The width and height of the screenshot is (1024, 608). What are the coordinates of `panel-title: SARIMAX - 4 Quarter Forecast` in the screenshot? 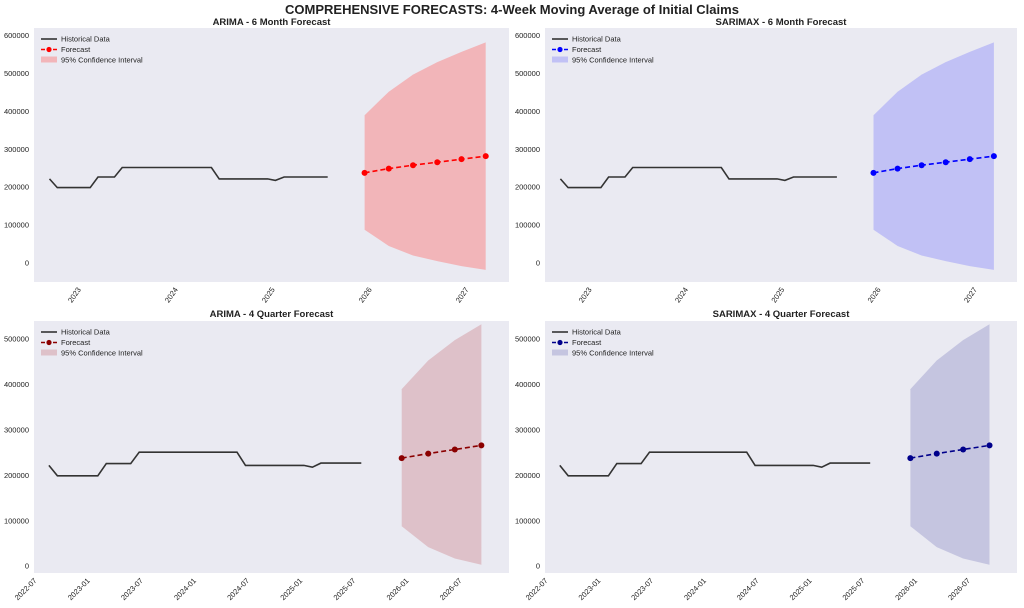 It's located at (782, 314).